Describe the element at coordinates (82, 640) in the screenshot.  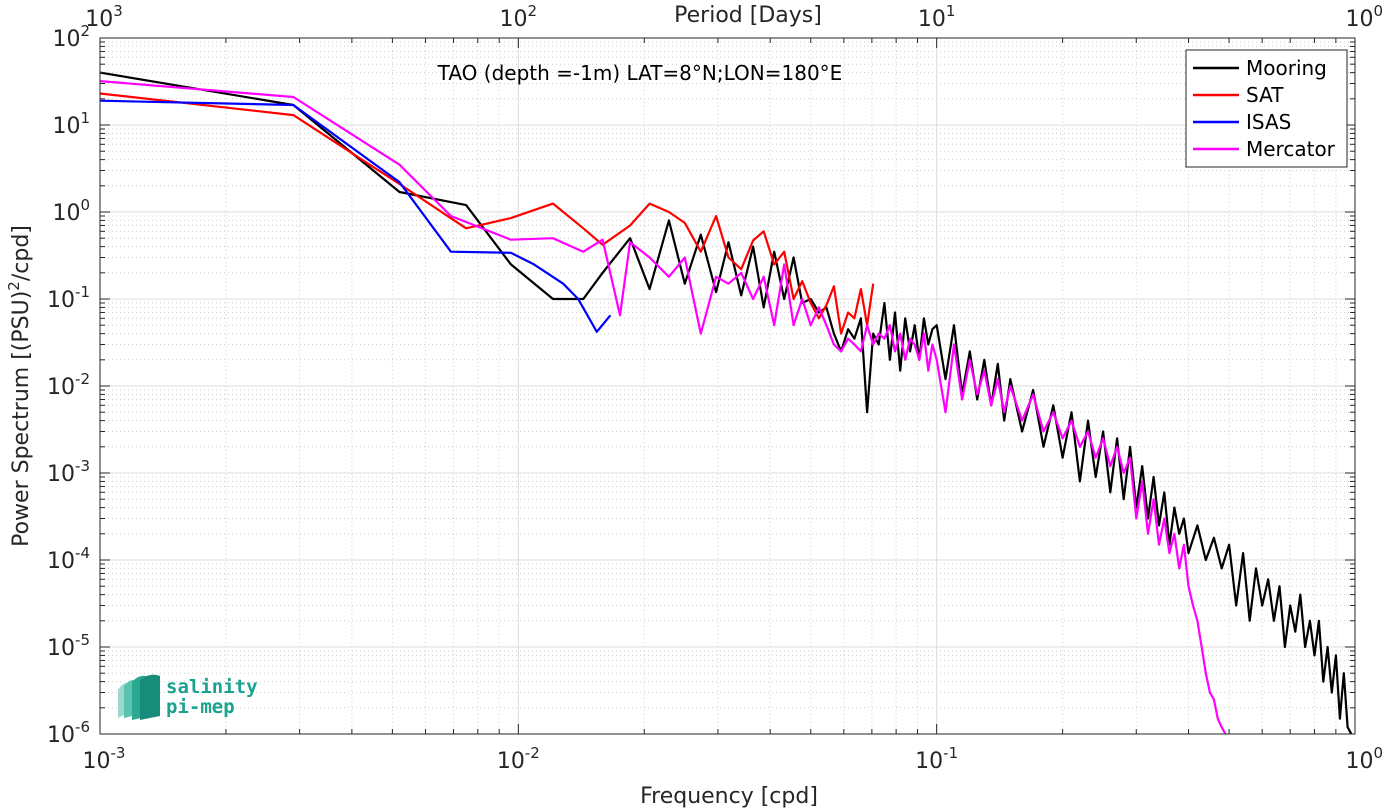
I see `y-tick-label-exponent: -5` at that location.